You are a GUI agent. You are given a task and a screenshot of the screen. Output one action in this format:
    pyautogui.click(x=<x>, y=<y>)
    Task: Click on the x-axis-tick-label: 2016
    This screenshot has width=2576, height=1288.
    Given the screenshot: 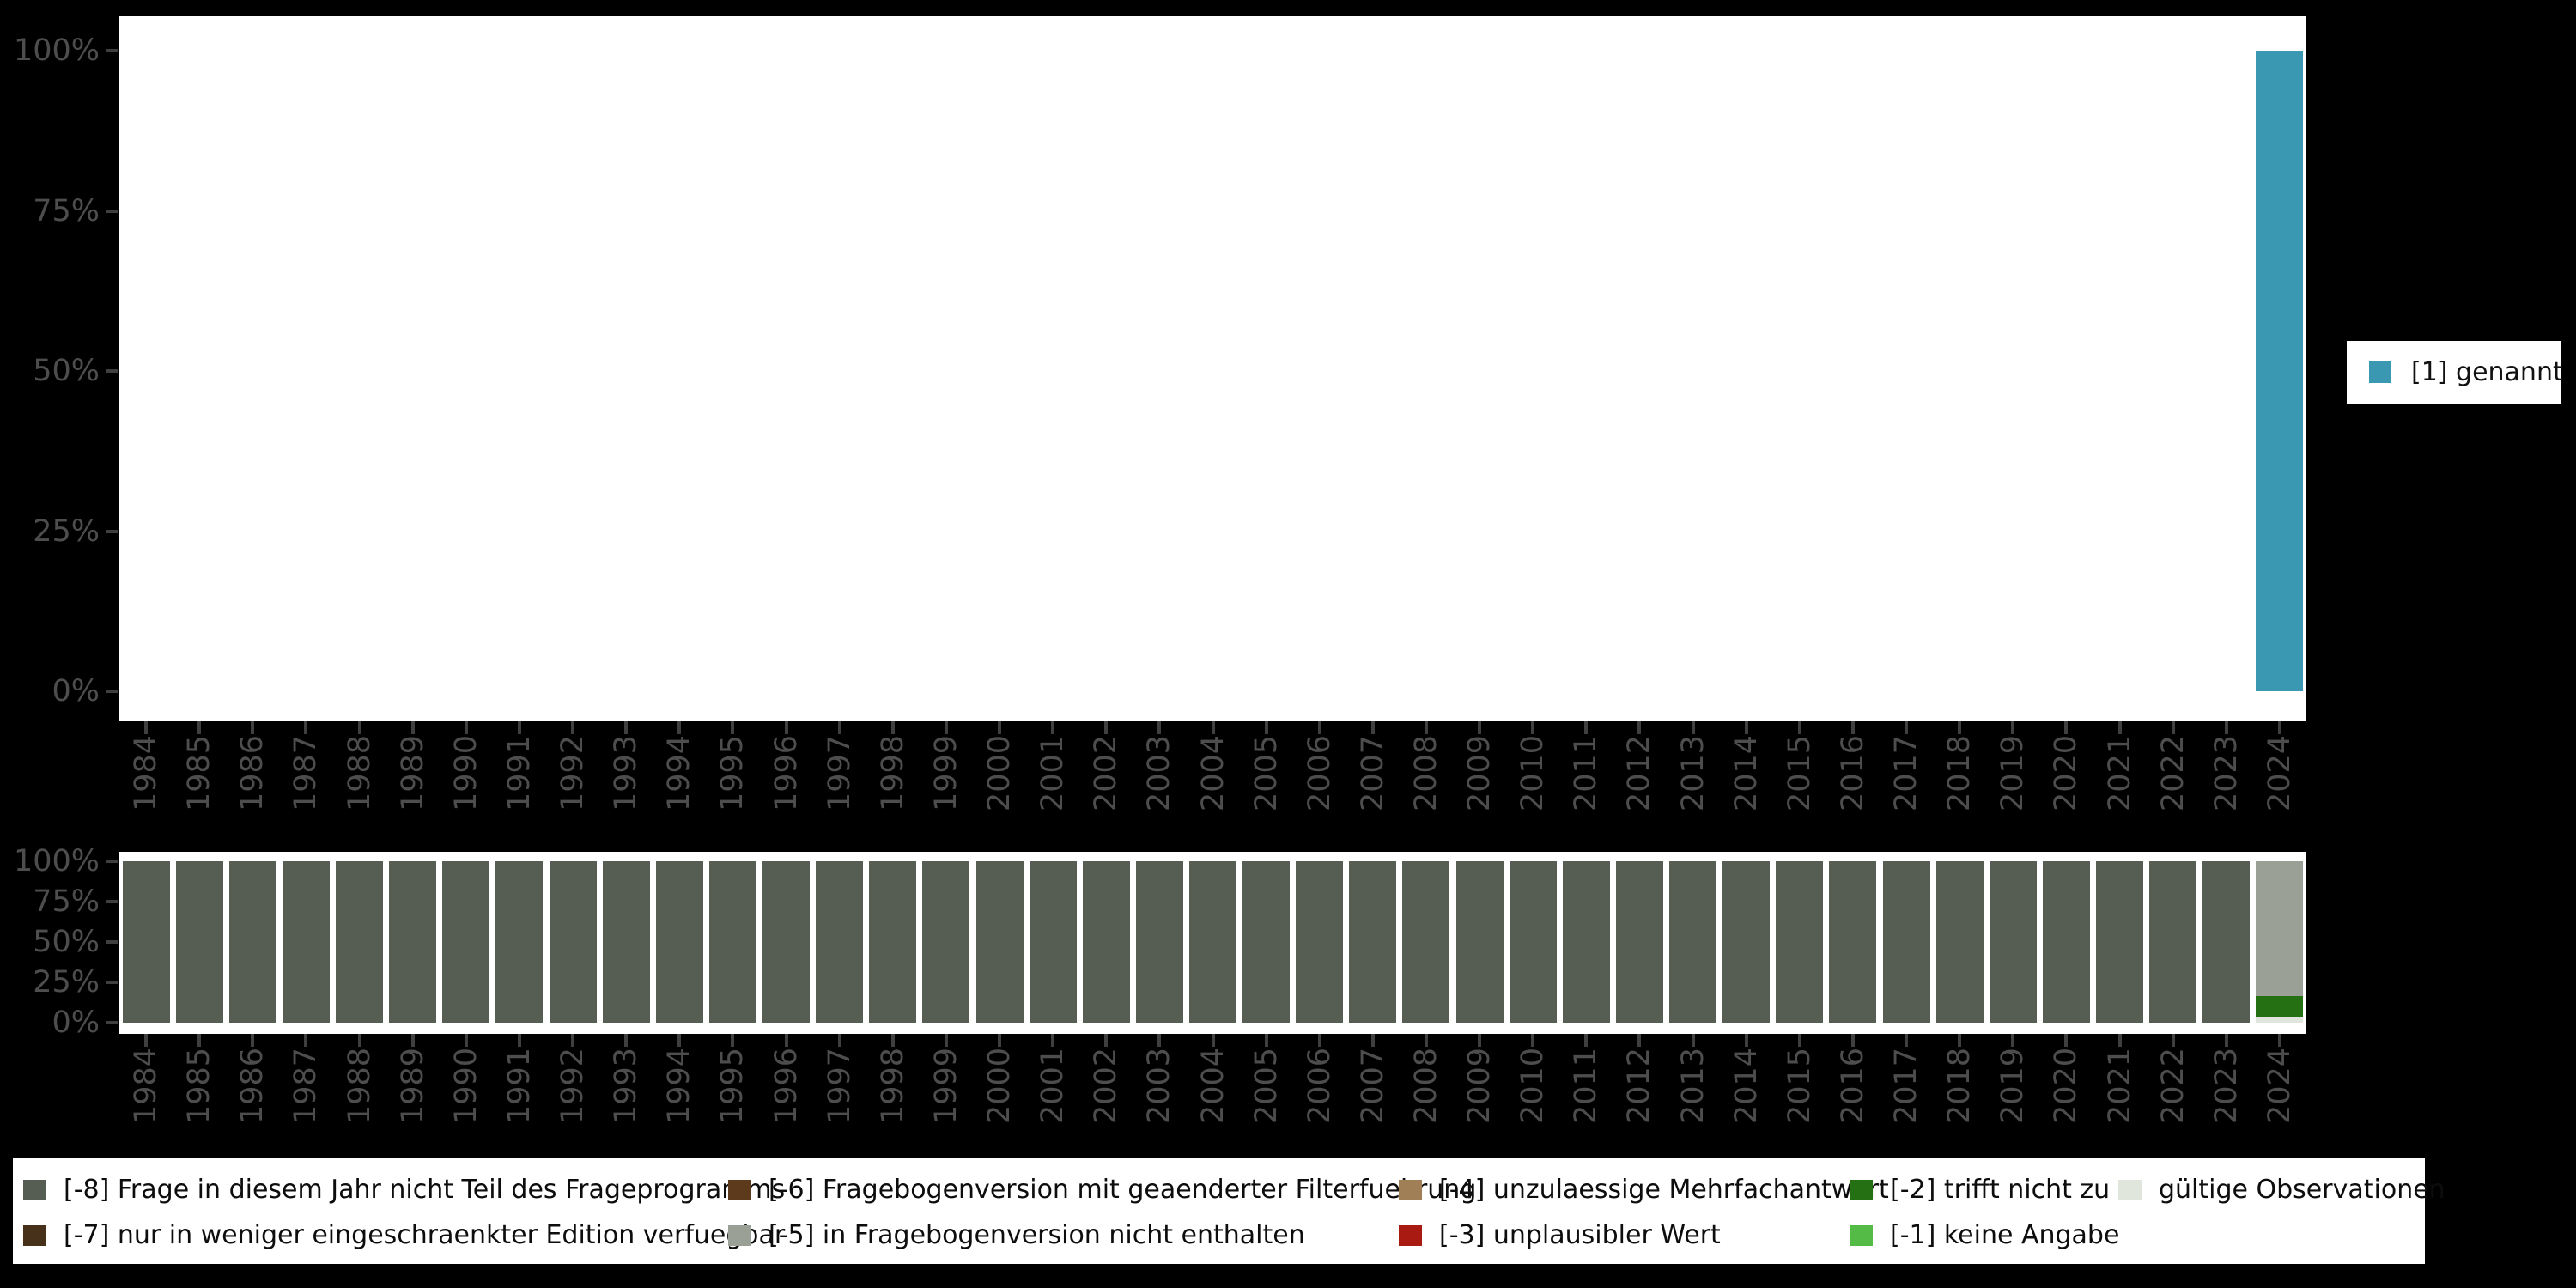 What is the action you would take?
    pyautogui.click(x=1852, y=772)
    